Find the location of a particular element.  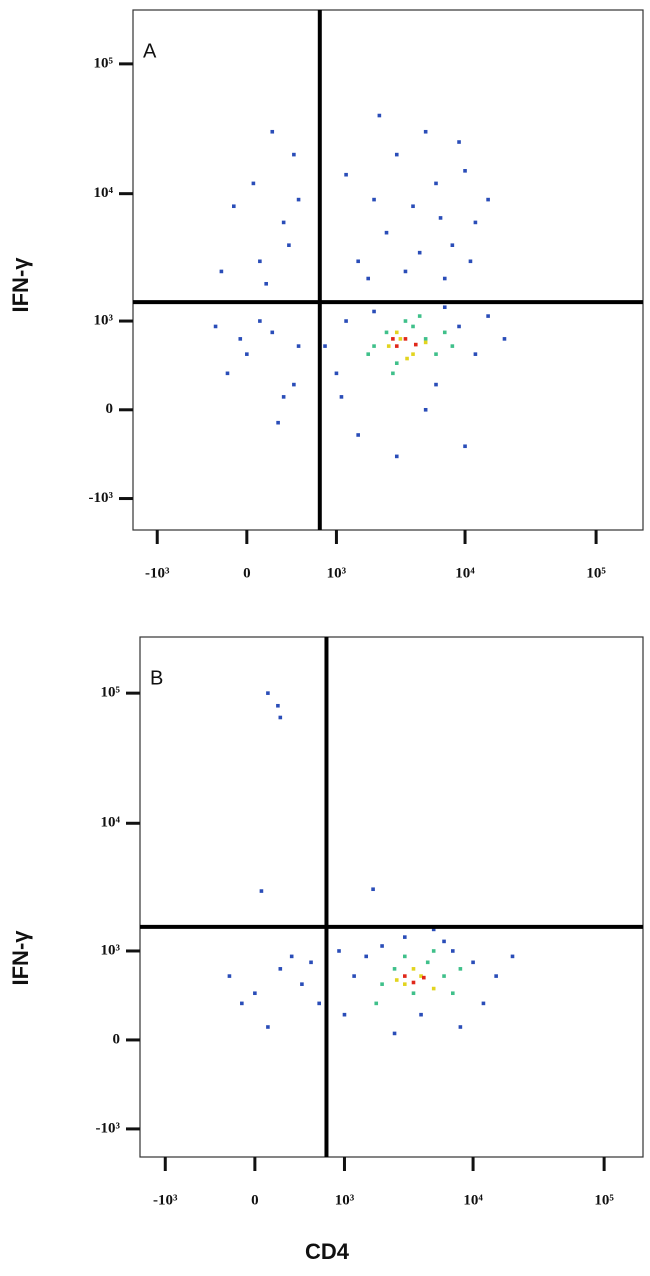

y-axis-label: IFN-γ is located at coordinates (20, 958).